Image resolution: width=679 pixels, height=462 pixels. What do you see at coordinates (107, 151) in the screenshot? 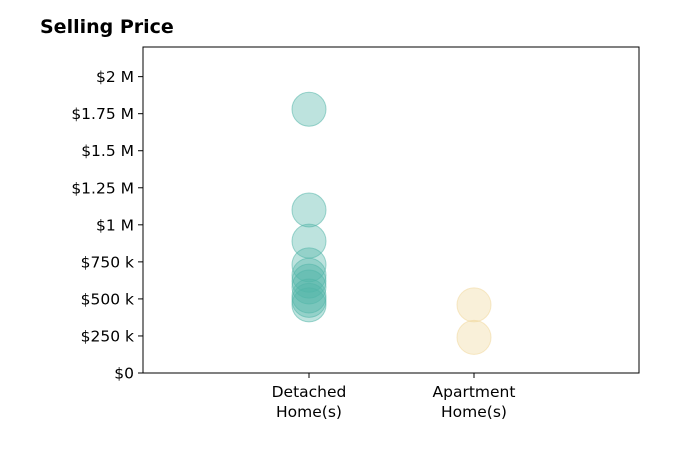
I see `y-tick-label: $1.5 M` at bounding box center [107, 151].